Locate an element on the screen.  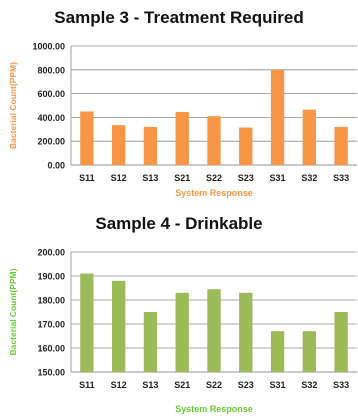
y-tick-label: 400.00 is located at coordinates (51, 118).